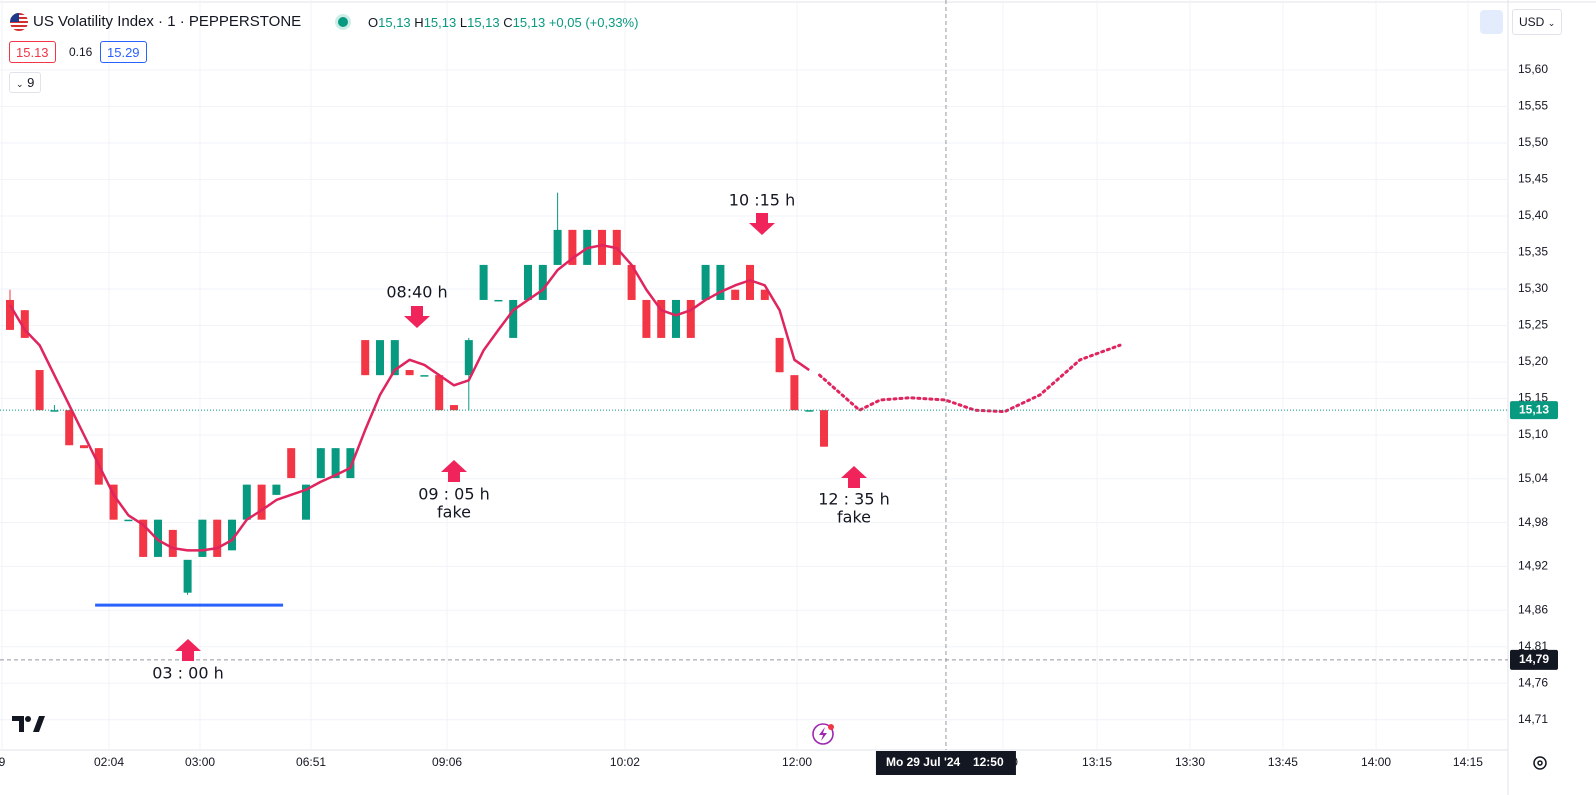 The image size is (1596, 795). What do you see at coordinates (1533, 522) in the screenshot?
I see `y-tick-label: 14,98` at bounding box center [1533, 522].